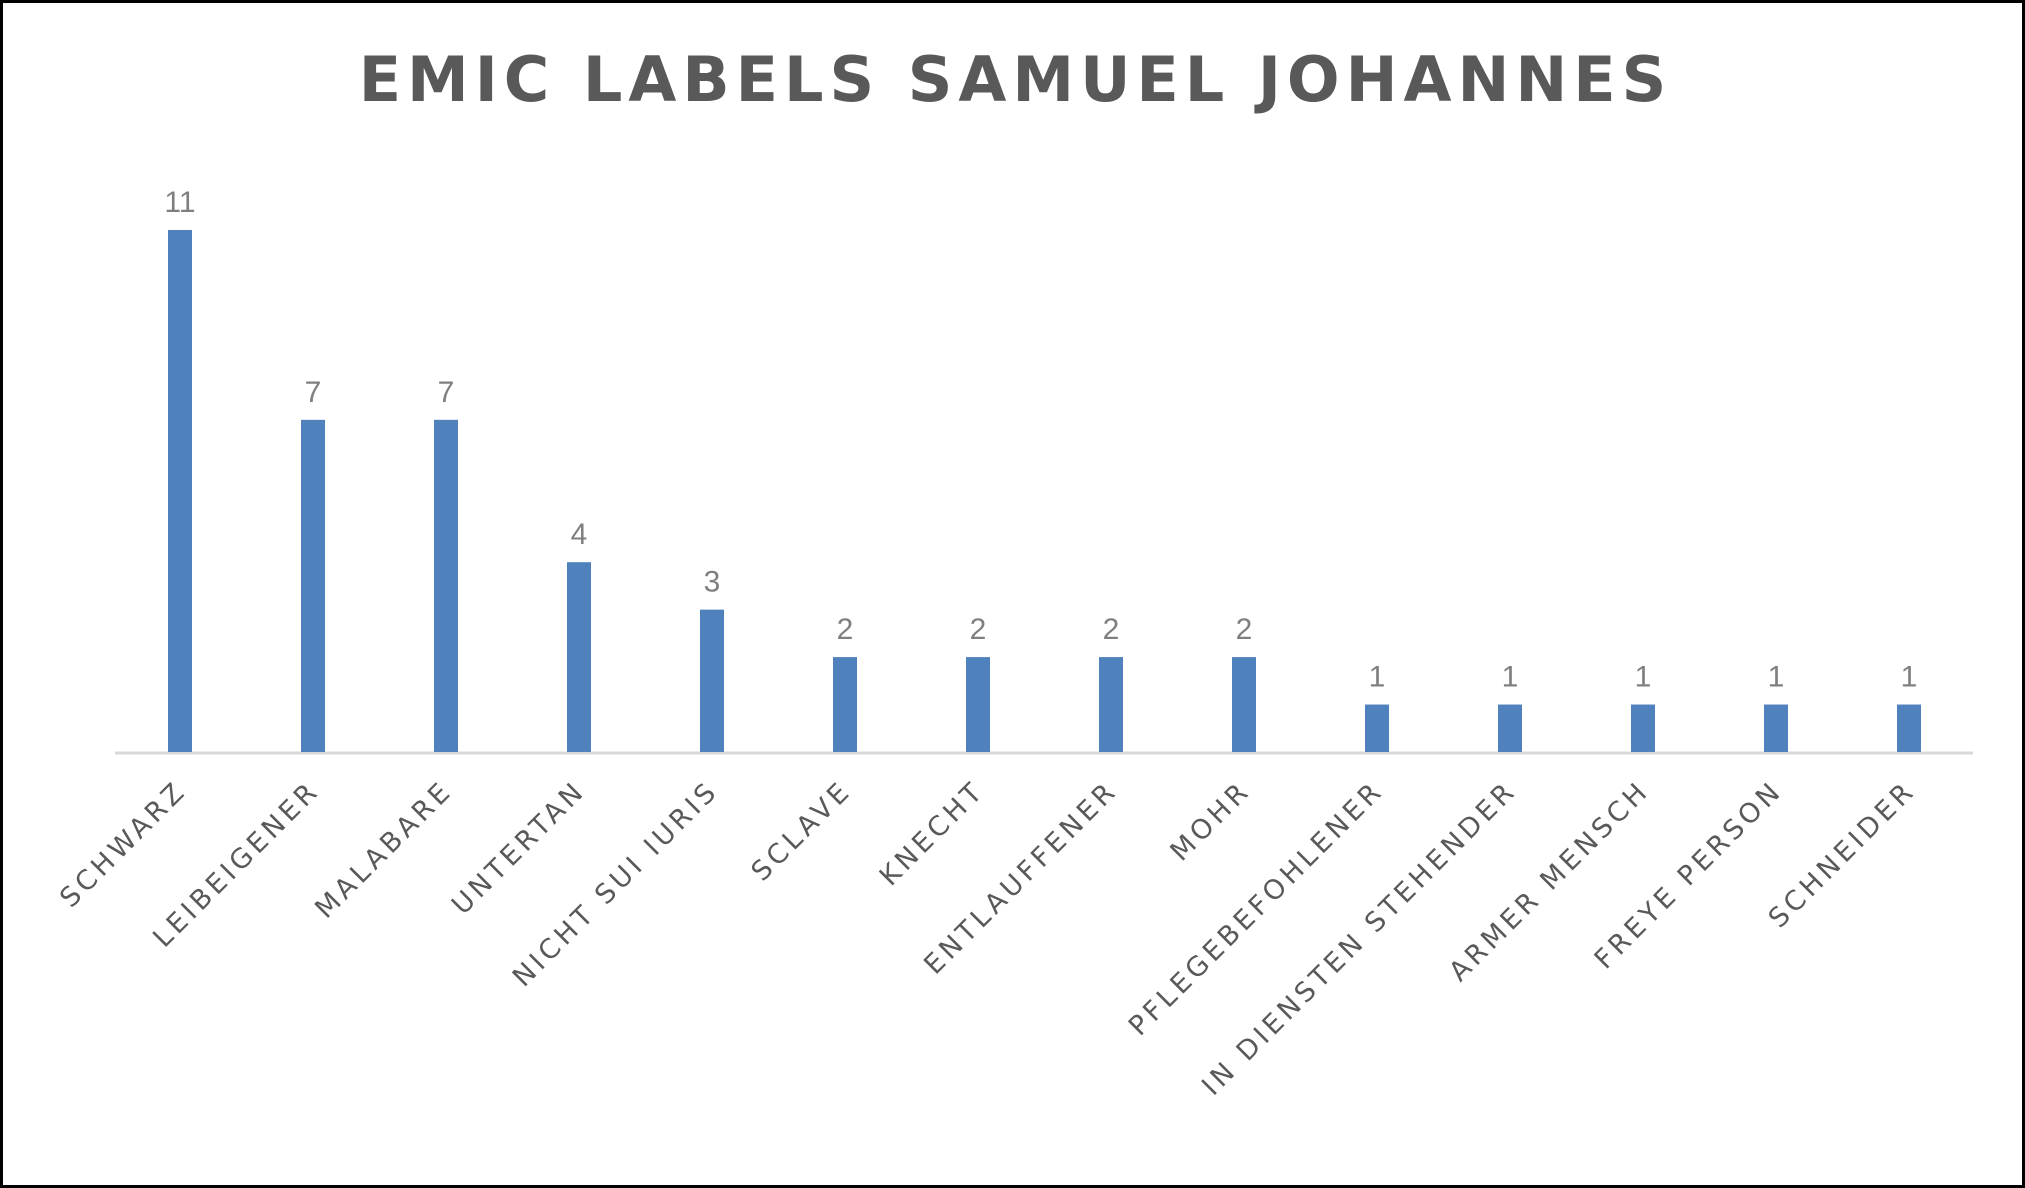 This screenshot has width=2025, height=1188. I want to click on x-tick-label: KNECHT, so click(932, 833).